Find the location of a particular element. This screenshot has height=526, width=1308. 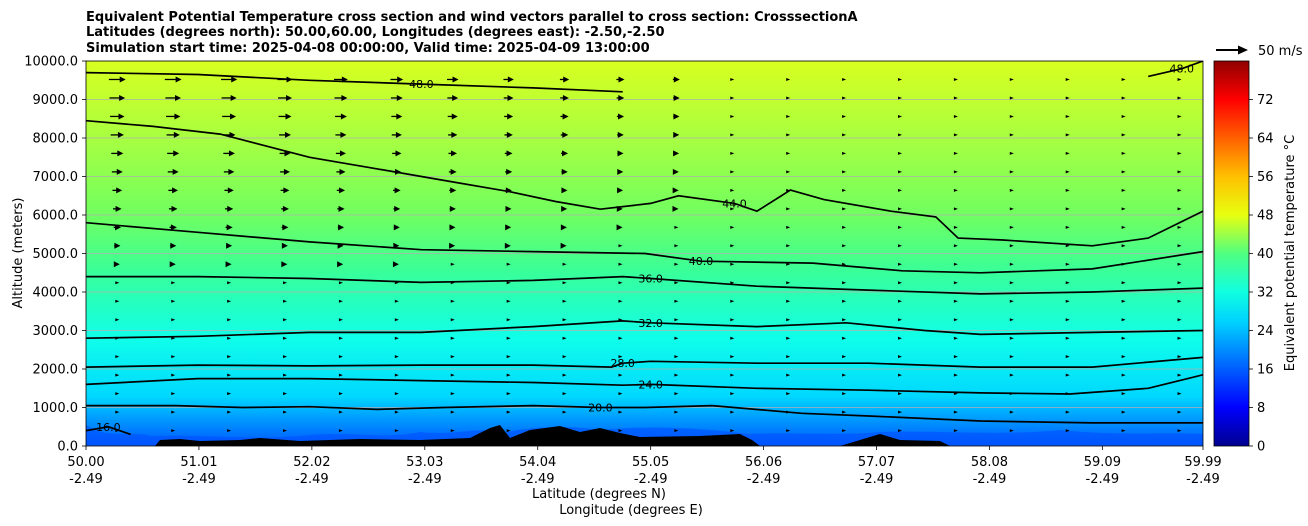

contour-line-32.0 is located at coordinates (644, 330).